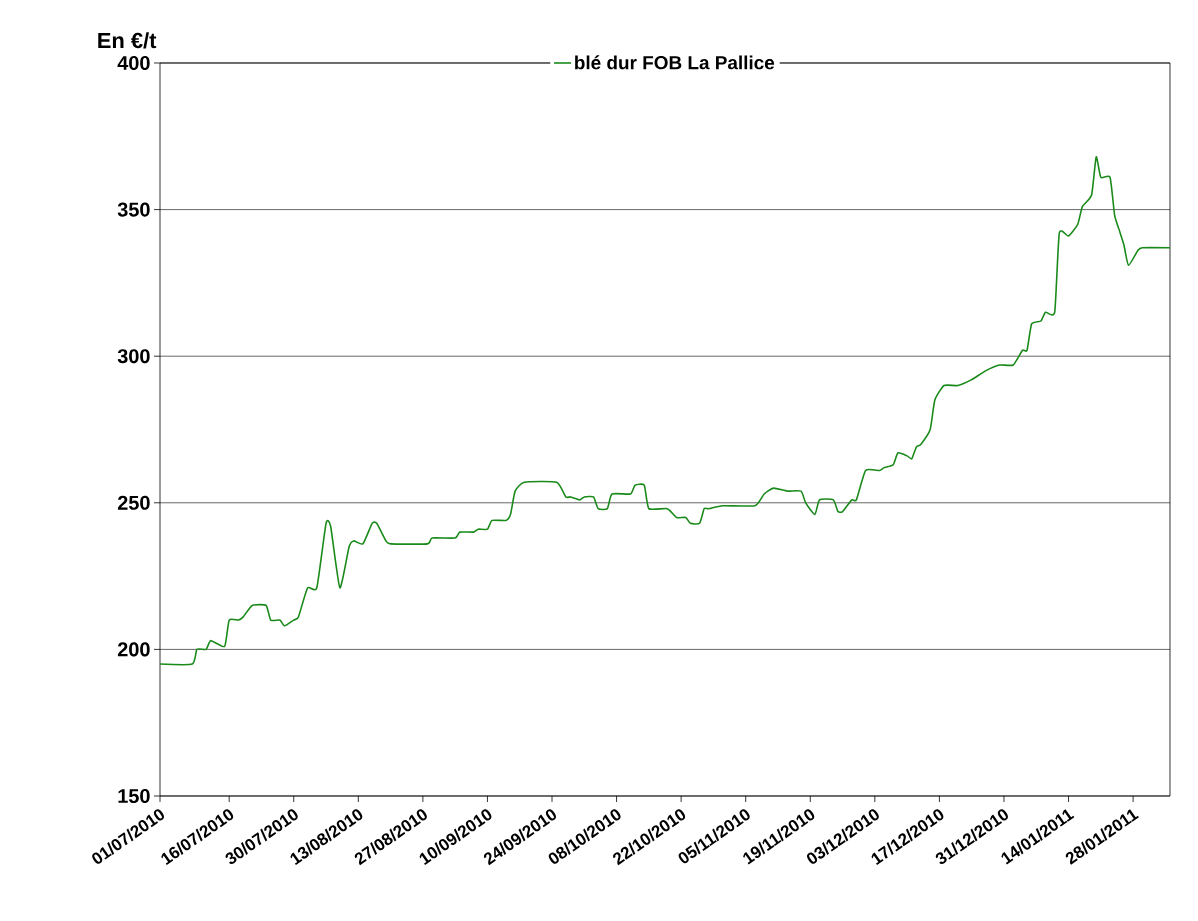  What do you see at coordinates (133, 649) in the screenshot?
I see `y-tick-label: 200` at bounding box center [133, 649].